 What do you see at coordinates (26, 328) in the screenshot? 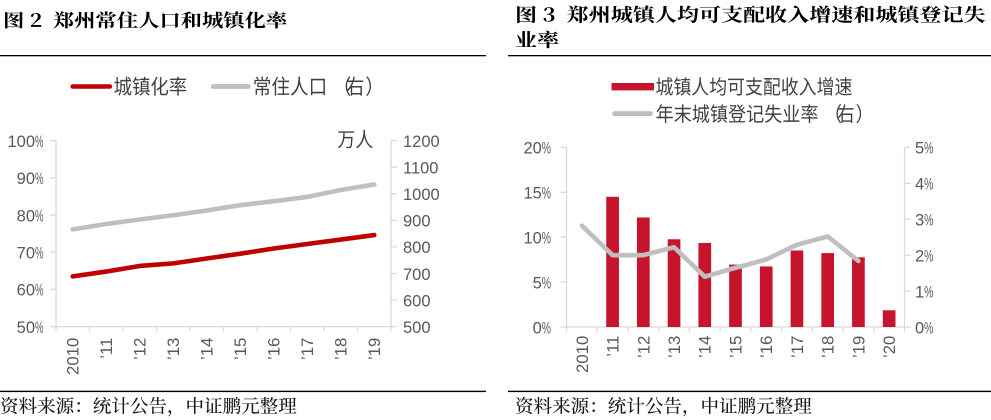
I see `svg-text: 50` at bounding box center [26, 328].